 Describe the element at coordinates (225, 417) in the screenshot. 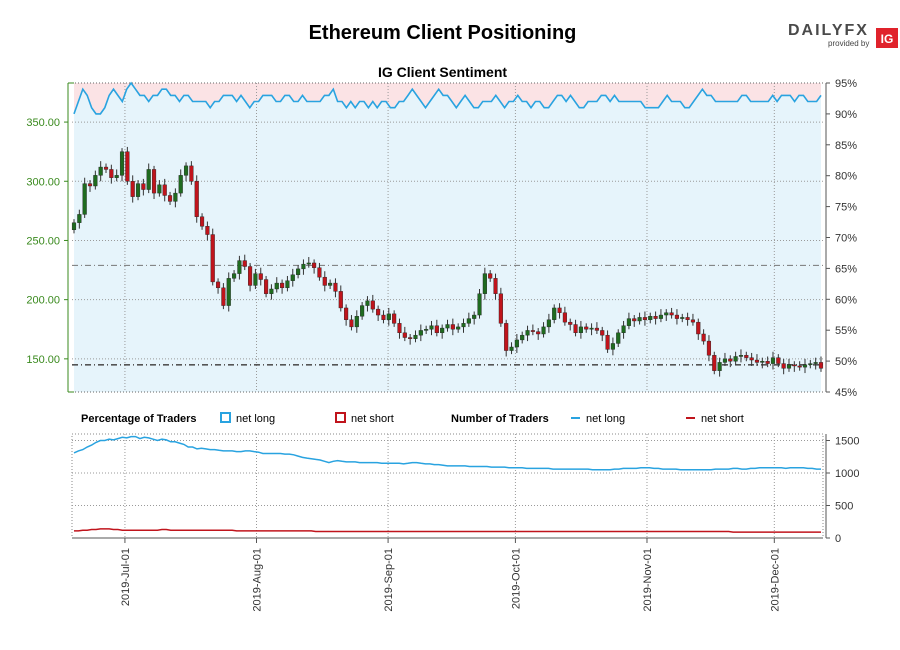

I see `legend-pct-long-swatch` at that location.